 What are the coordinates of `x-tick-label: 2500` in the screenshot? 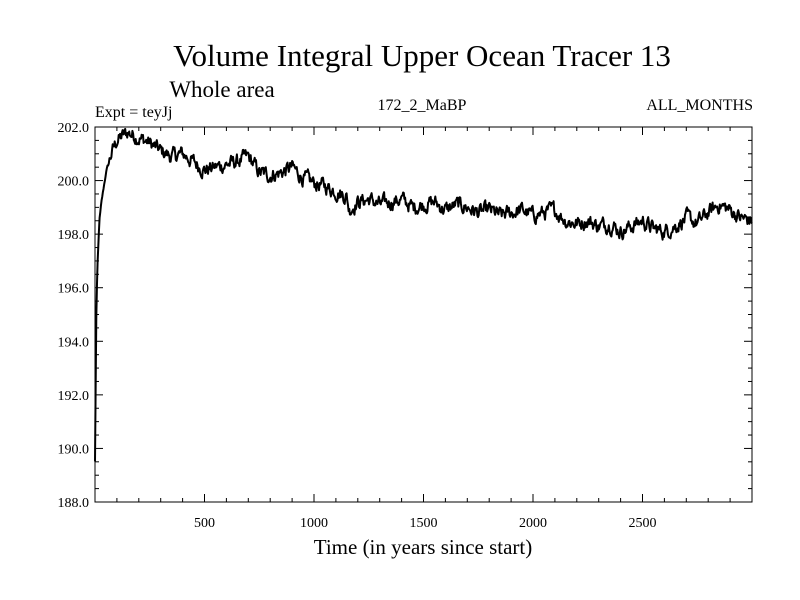 It's located at (643, 523).